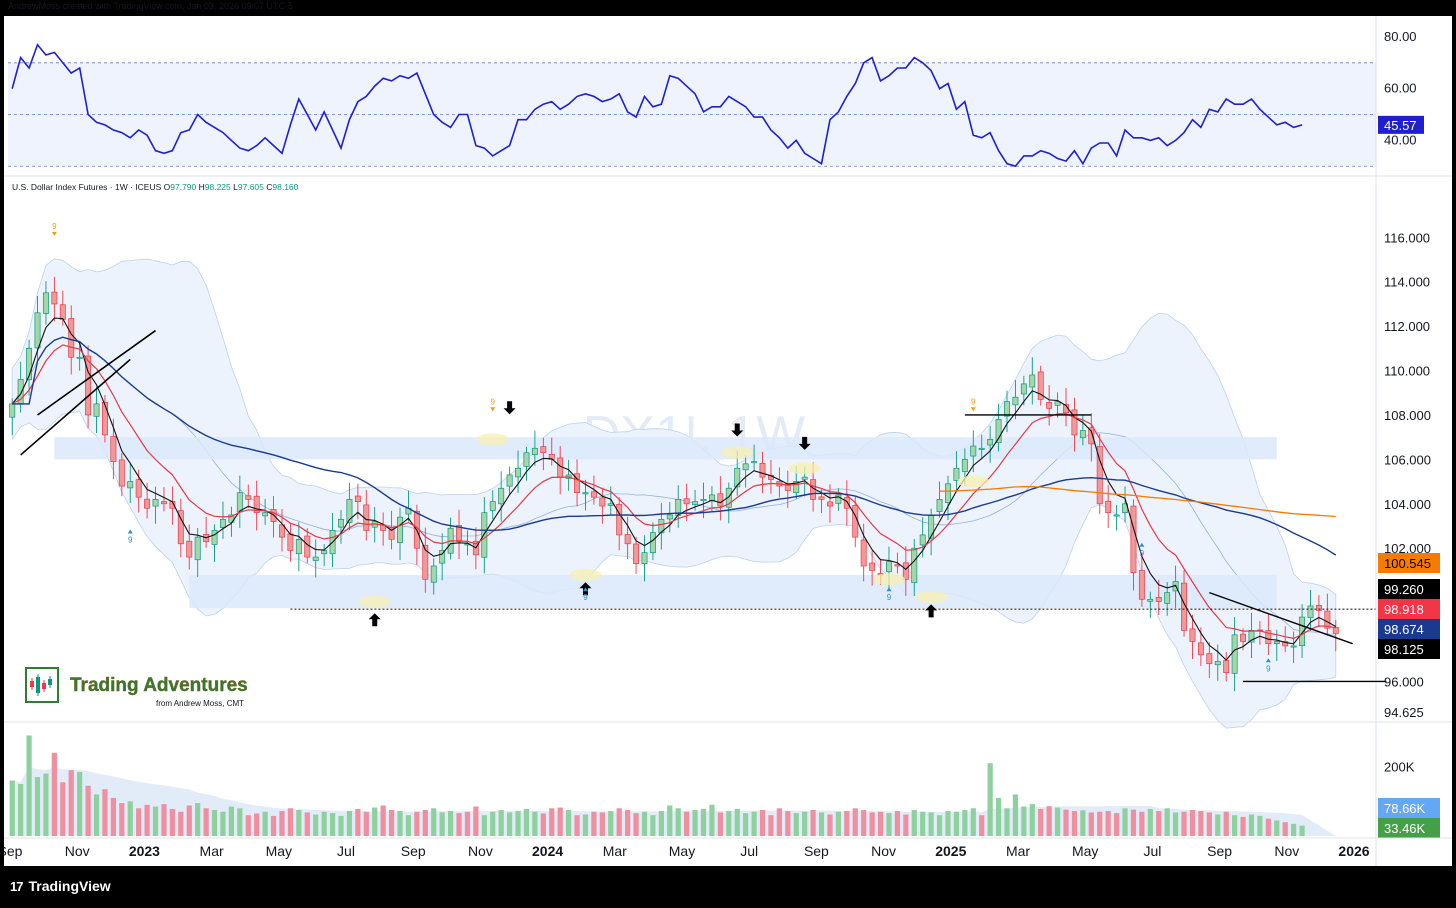  I want to click on price-tick-label: 108.000, so click(1407, 415).